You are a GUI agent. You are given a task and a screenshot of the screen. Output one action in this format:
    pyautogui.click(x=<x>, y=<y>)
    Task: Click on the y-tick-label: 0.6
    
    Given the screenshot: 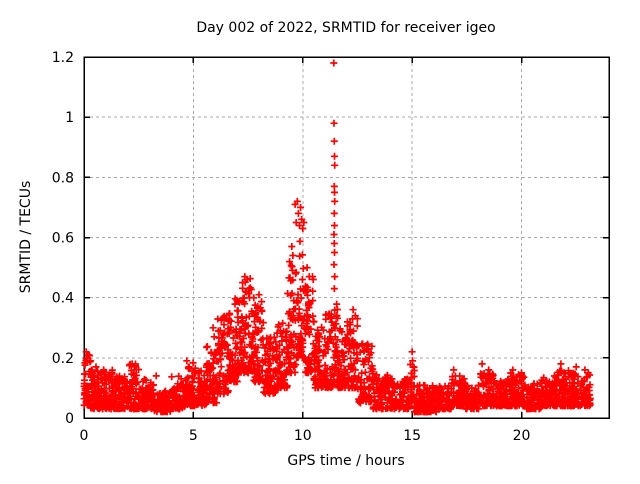 What is the action you would take?
    pyautogui.click(x=63, y=239)
    